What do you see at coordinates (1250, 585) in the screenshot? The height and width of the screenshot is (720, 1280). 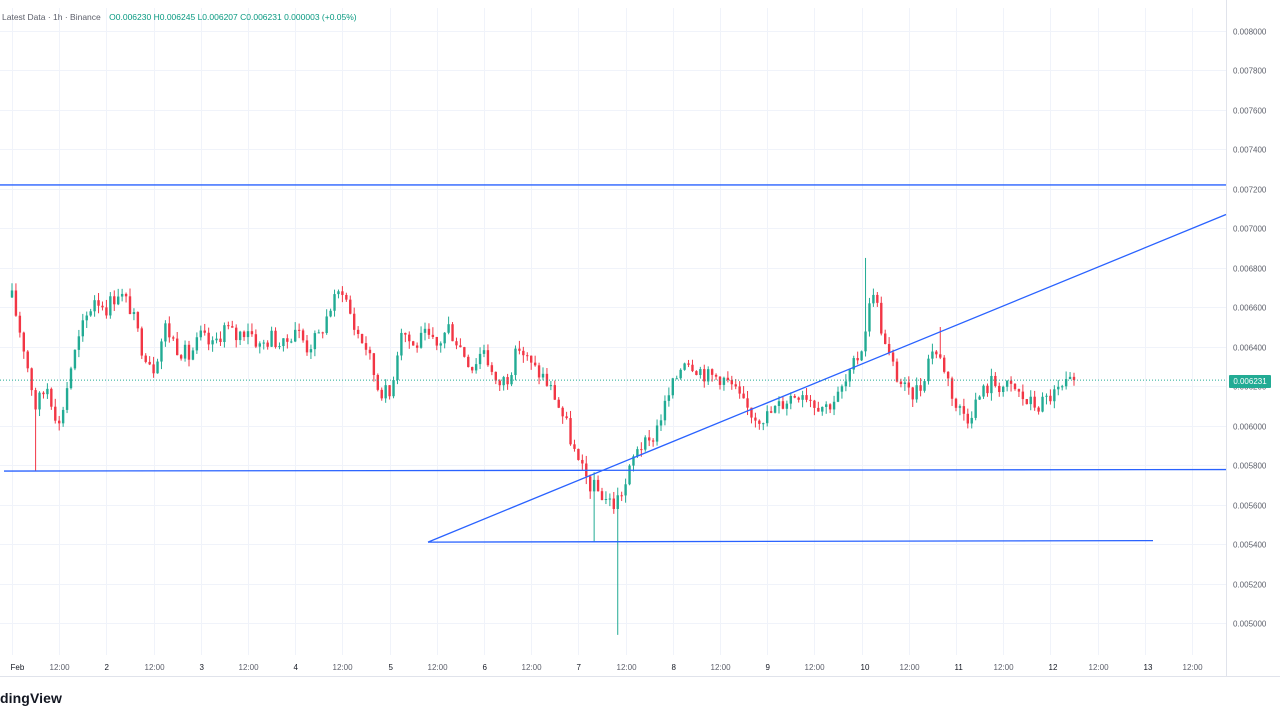 I see `price-tick-label: 0.005200` at bounding box center [1250, 585].